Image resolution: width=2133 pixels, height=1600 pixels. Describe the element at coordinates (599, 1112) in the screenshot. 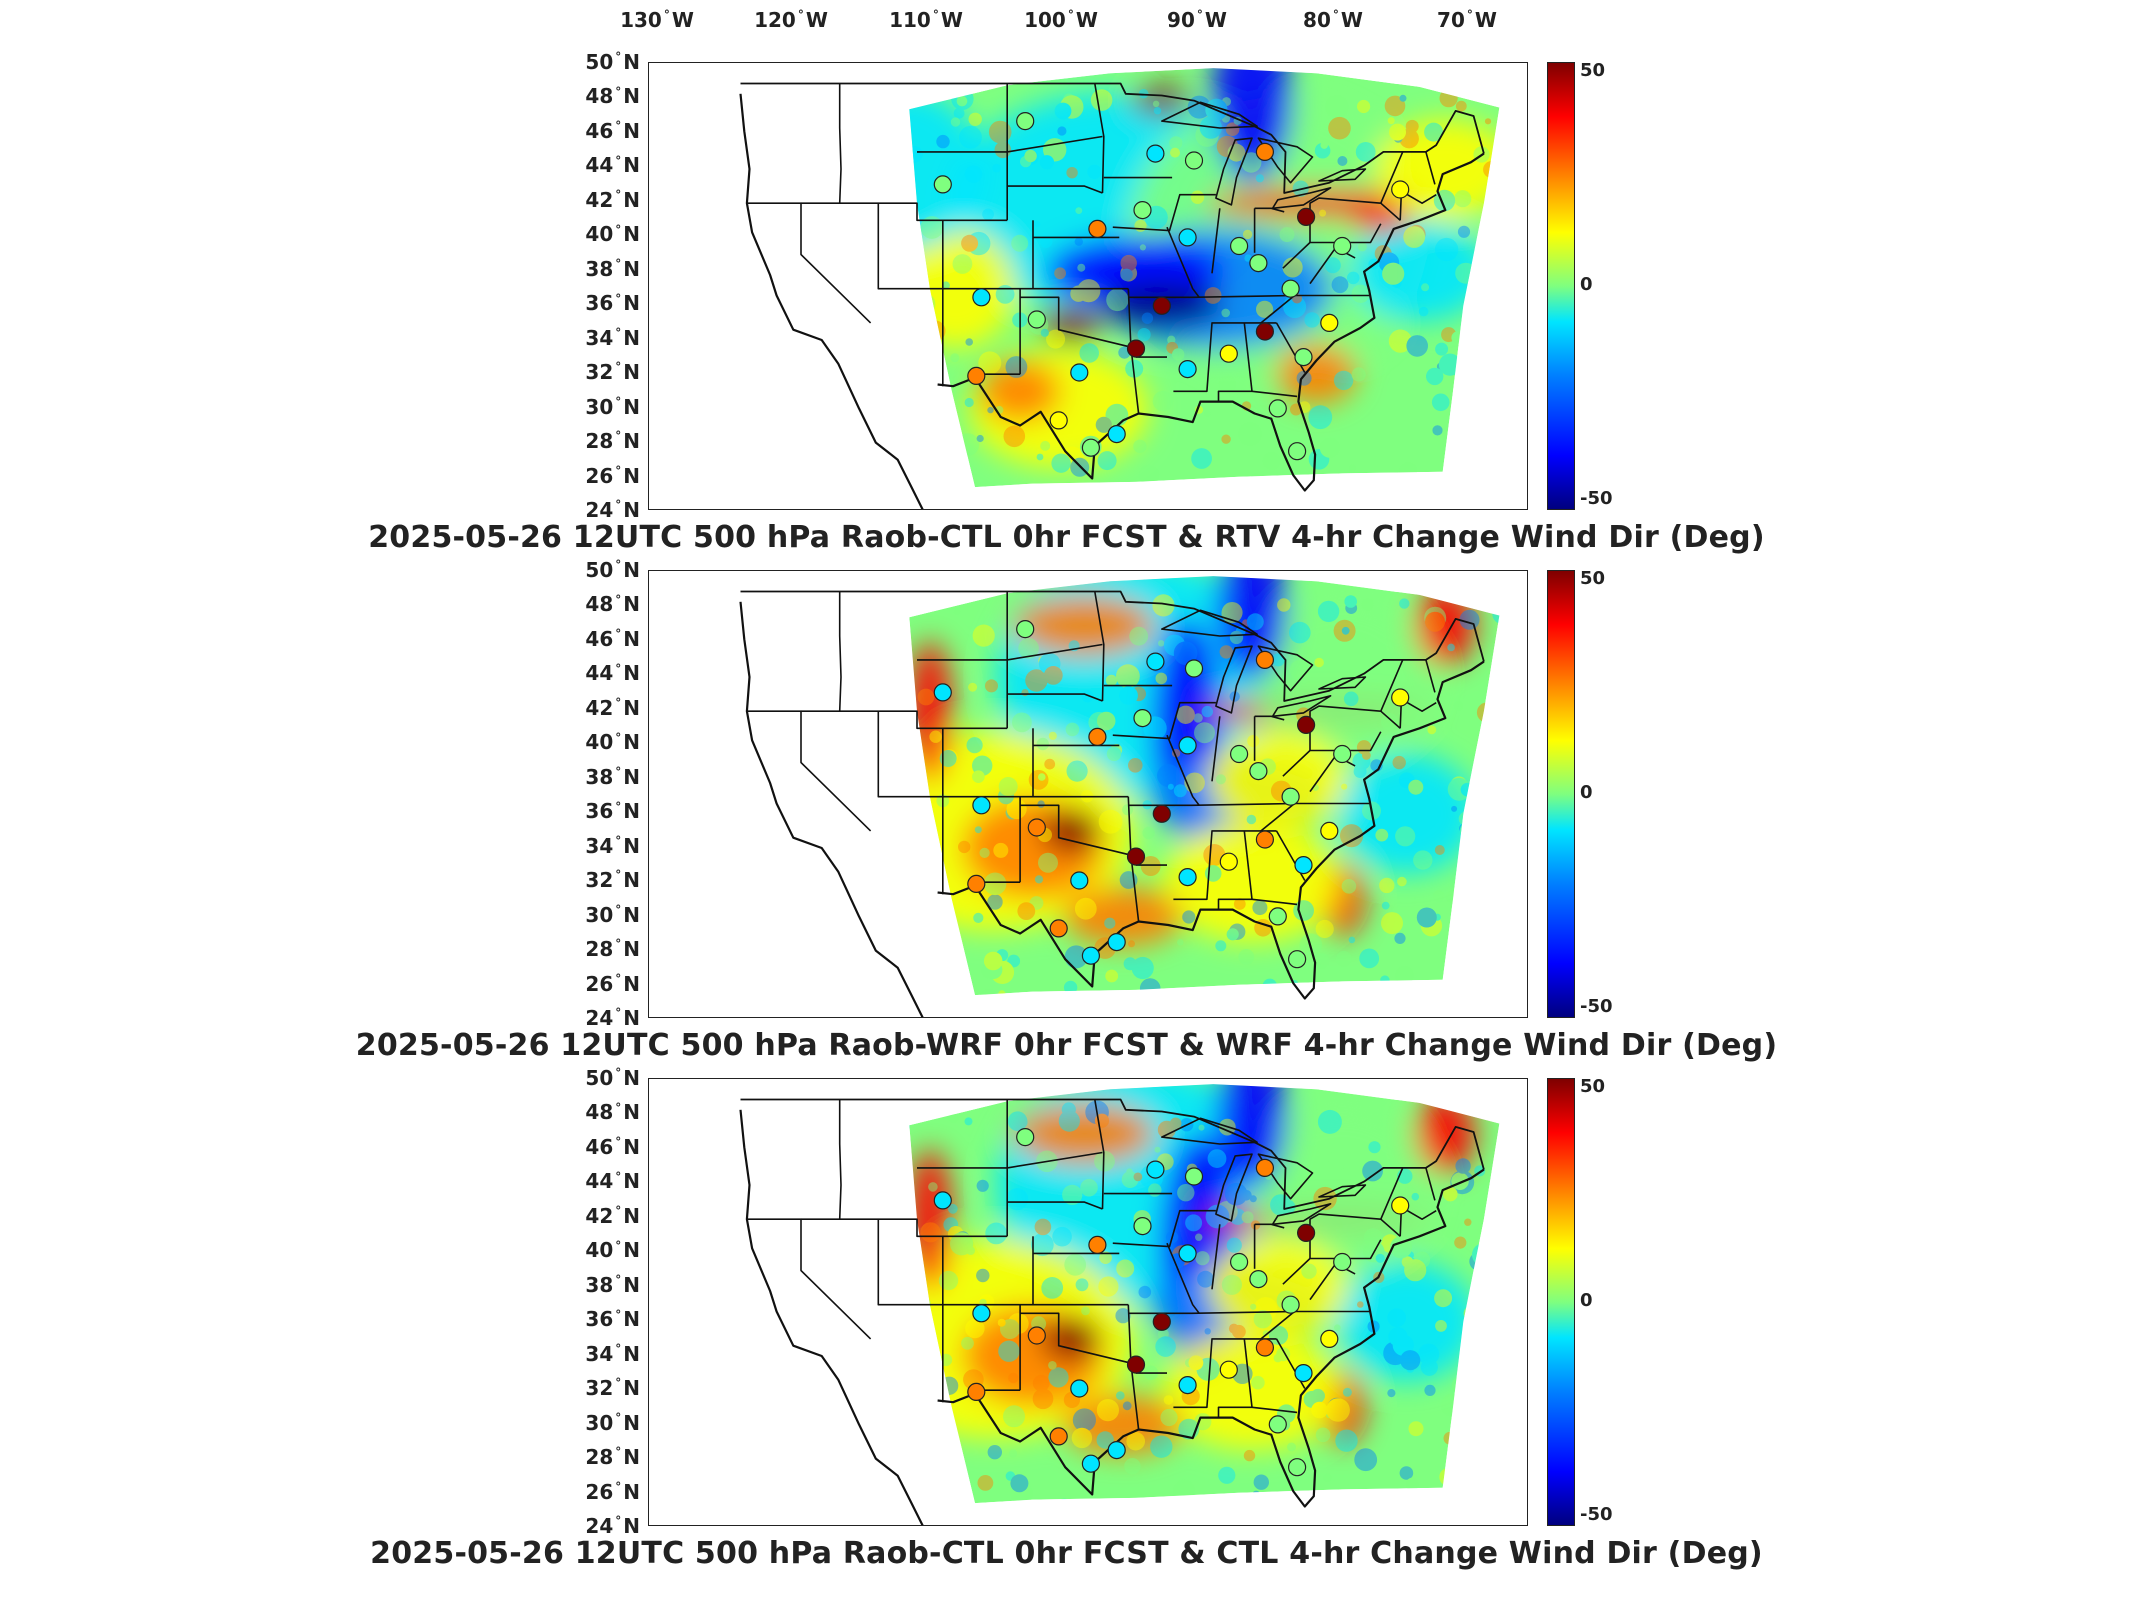

I see `latitude-value: 48` at that location.